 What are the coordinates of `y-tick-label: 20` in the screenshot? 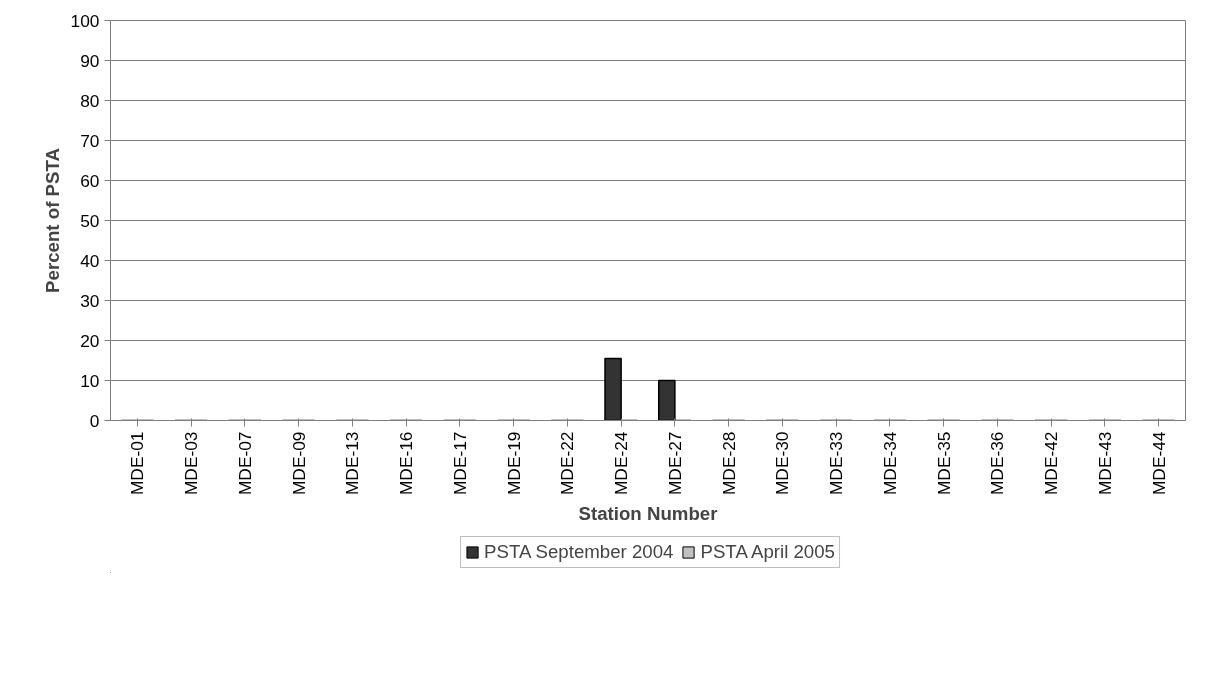 It's located at (90, 340).